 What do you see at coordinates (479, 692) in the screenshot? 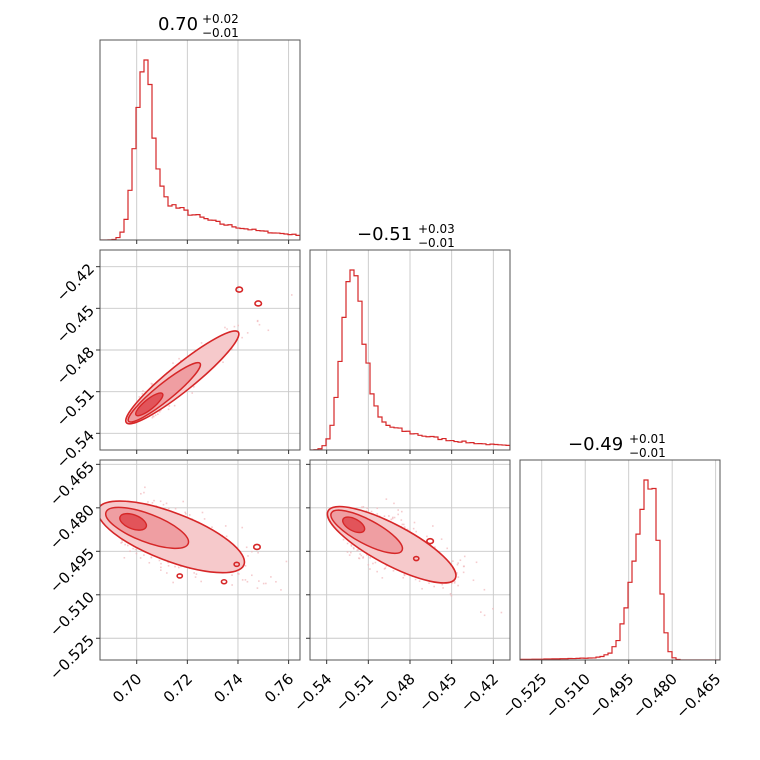
I see `tick-label-x: −0.42` at bounding box center [479, 692].